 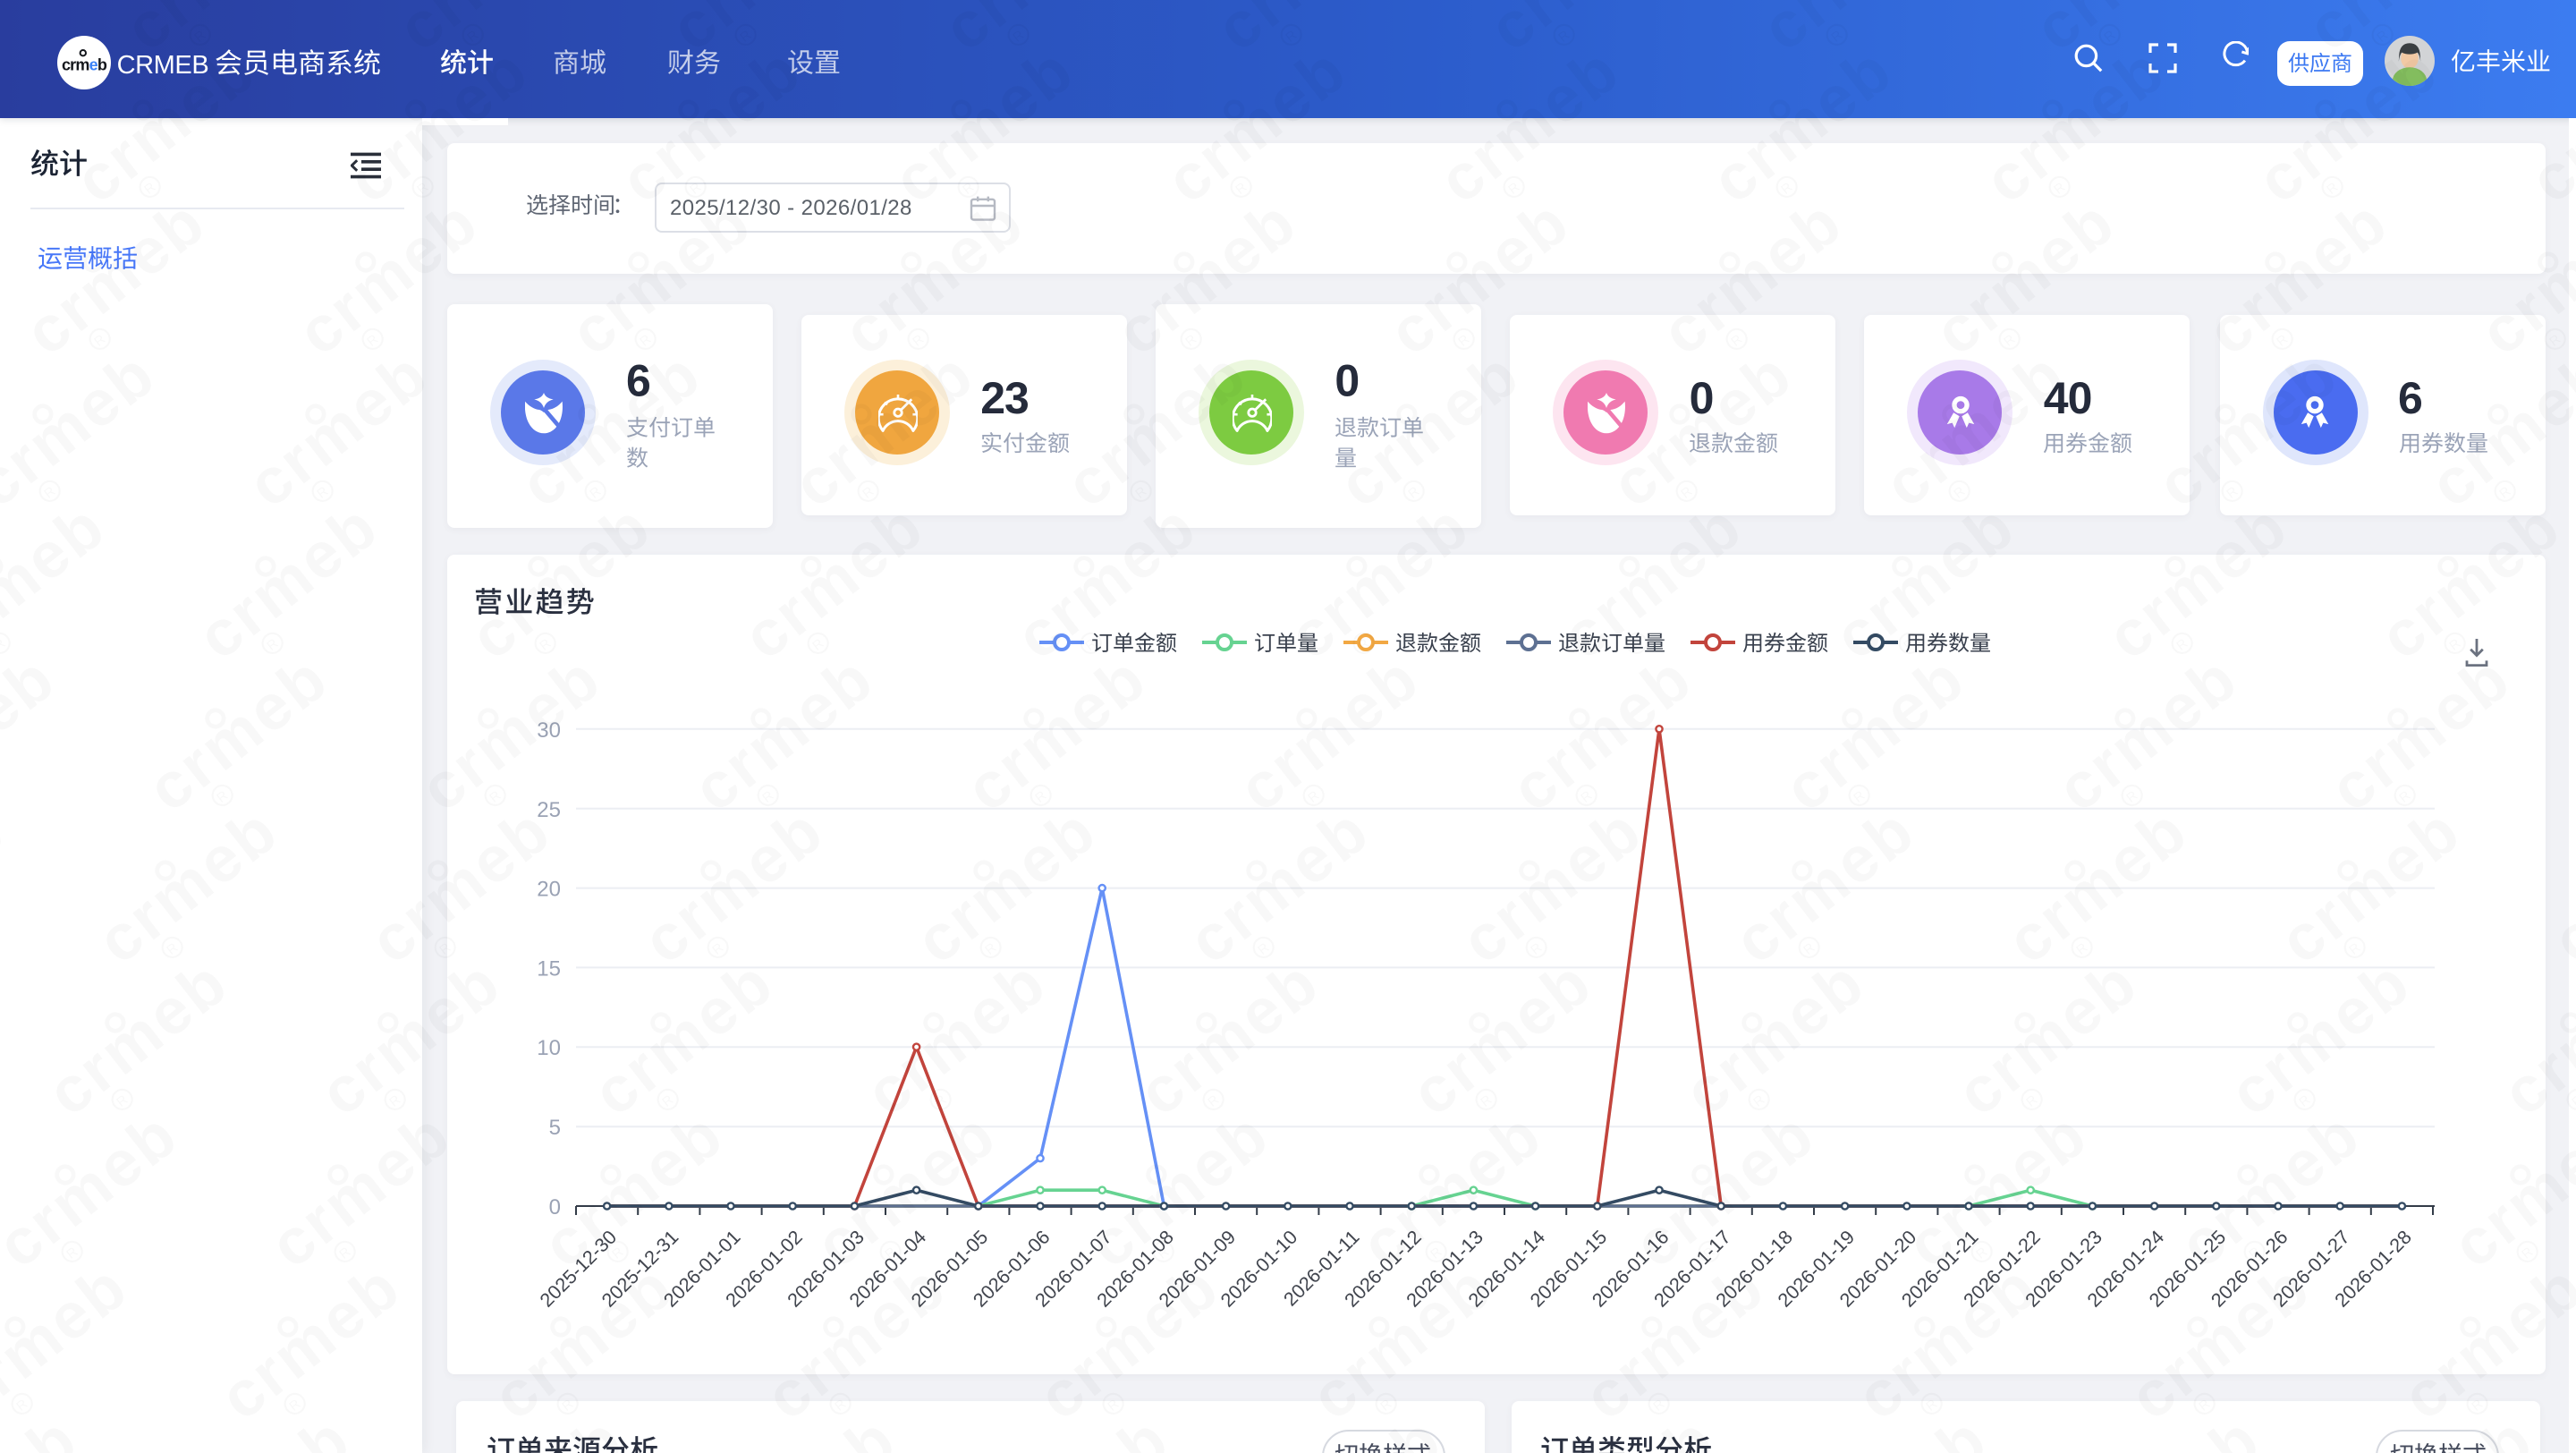 What do you see at coordinates (549, 1048) in the screenshot?
I see `svg-text: 10` at bounding box center [549, 1048].